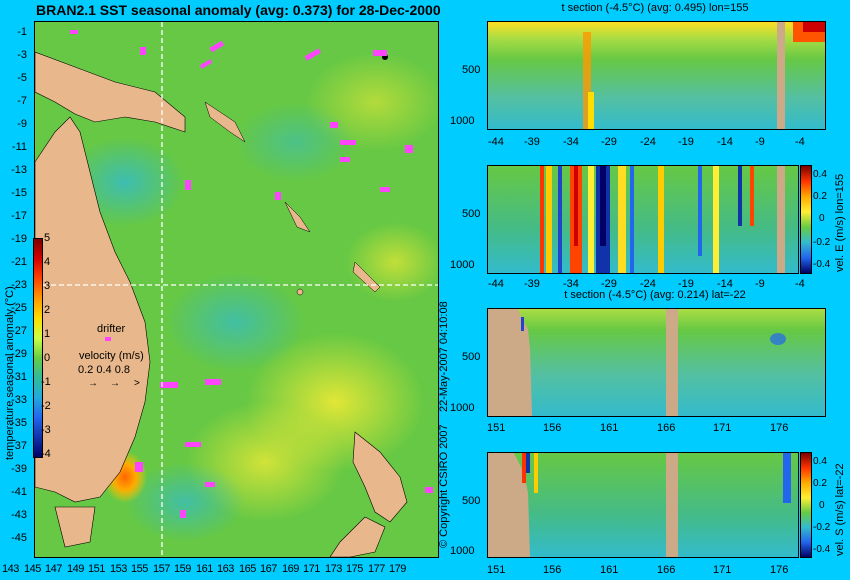  What do you see at coordinates (111, 356) in the screenshot?
I see `velocity-label: velocity (m/s)` at bounding box center [111, 356].